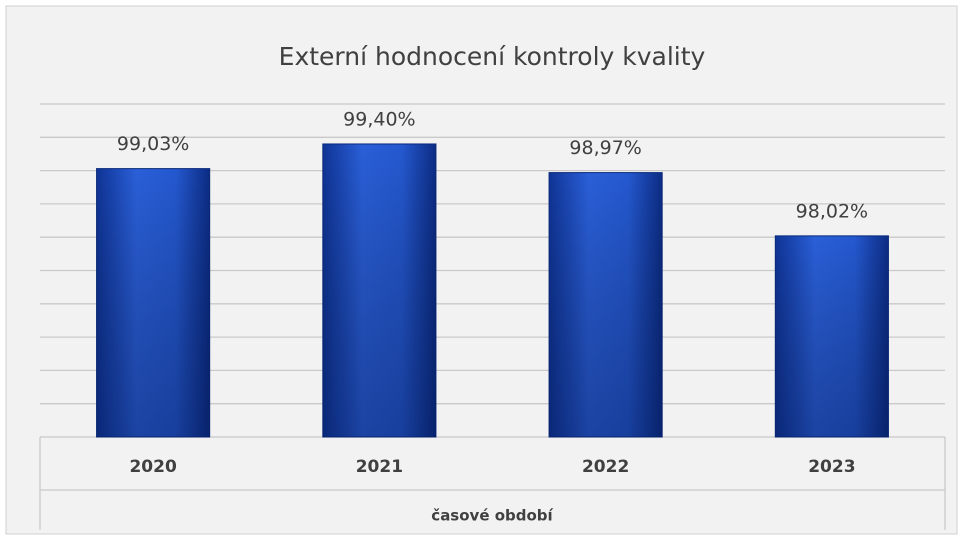 This screenshot has width=963, height=536. Describe the element at coordinates (492, 56) in the screenshot. I see `chart-title: Externí hodnocení kontroly kvality` at that location.